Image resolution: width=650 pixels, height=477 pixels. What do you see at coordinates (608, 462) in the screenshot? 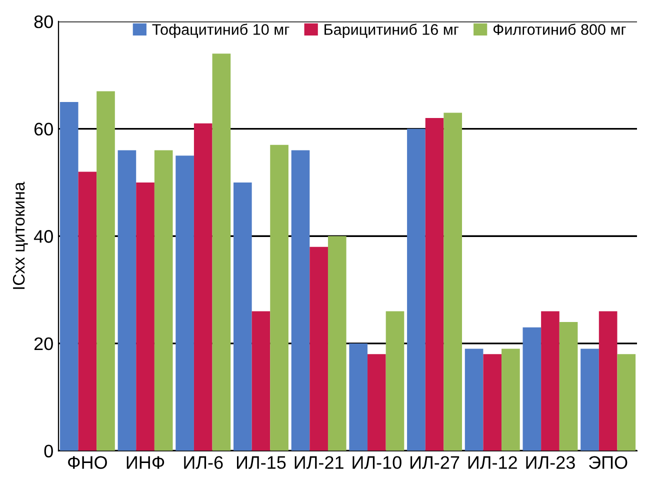
I see `x-tick-label: ЭПО` at bounding box center [608, 462].